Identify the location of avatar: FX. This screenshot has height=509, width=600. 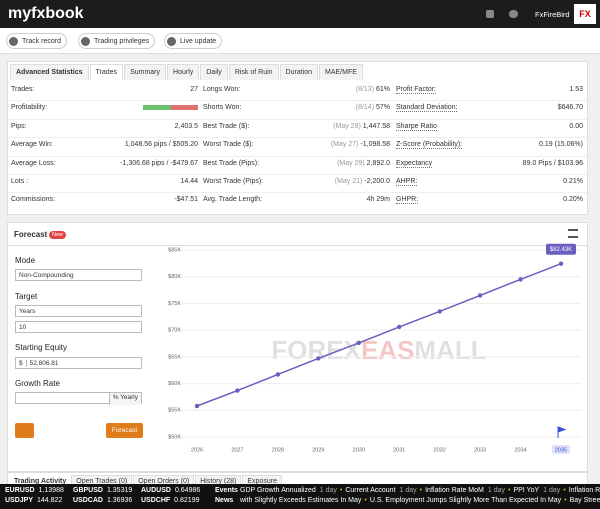
(585, 14).